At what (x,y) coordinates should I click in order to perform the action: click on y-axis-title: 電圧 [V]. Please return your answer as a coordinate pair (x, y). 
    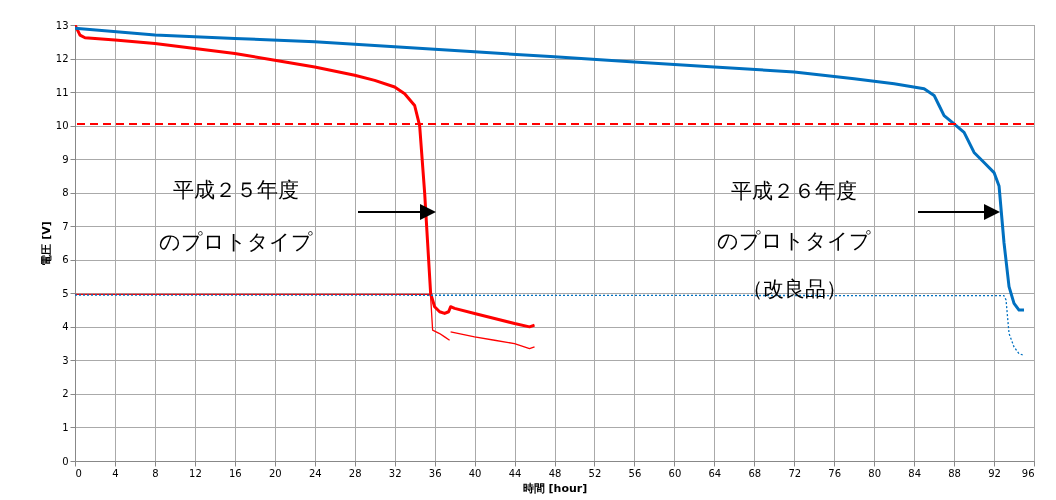
    Looking at the image, I should click on (46, 243).